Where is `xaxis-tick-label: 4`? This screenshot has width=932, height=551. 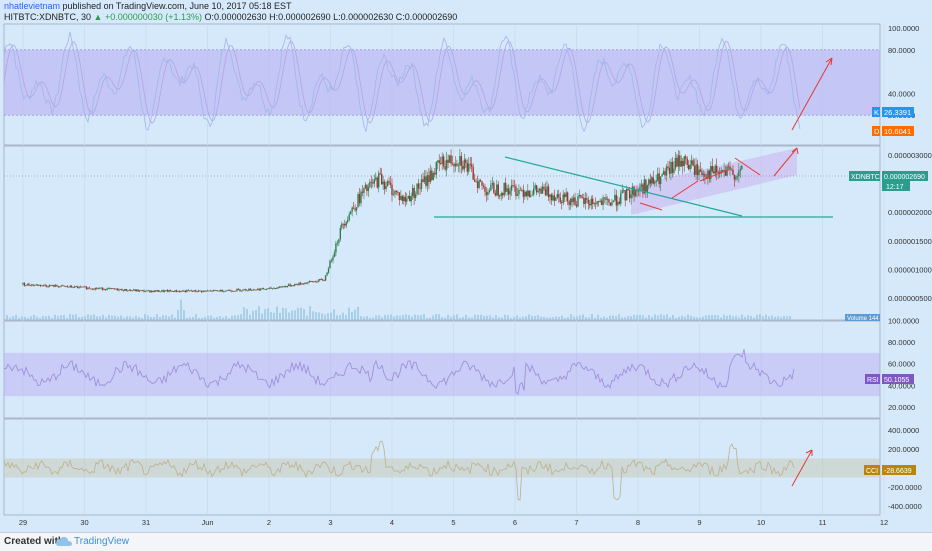
xaxis-tick-label: 4 is located at coordinates (392, 522).